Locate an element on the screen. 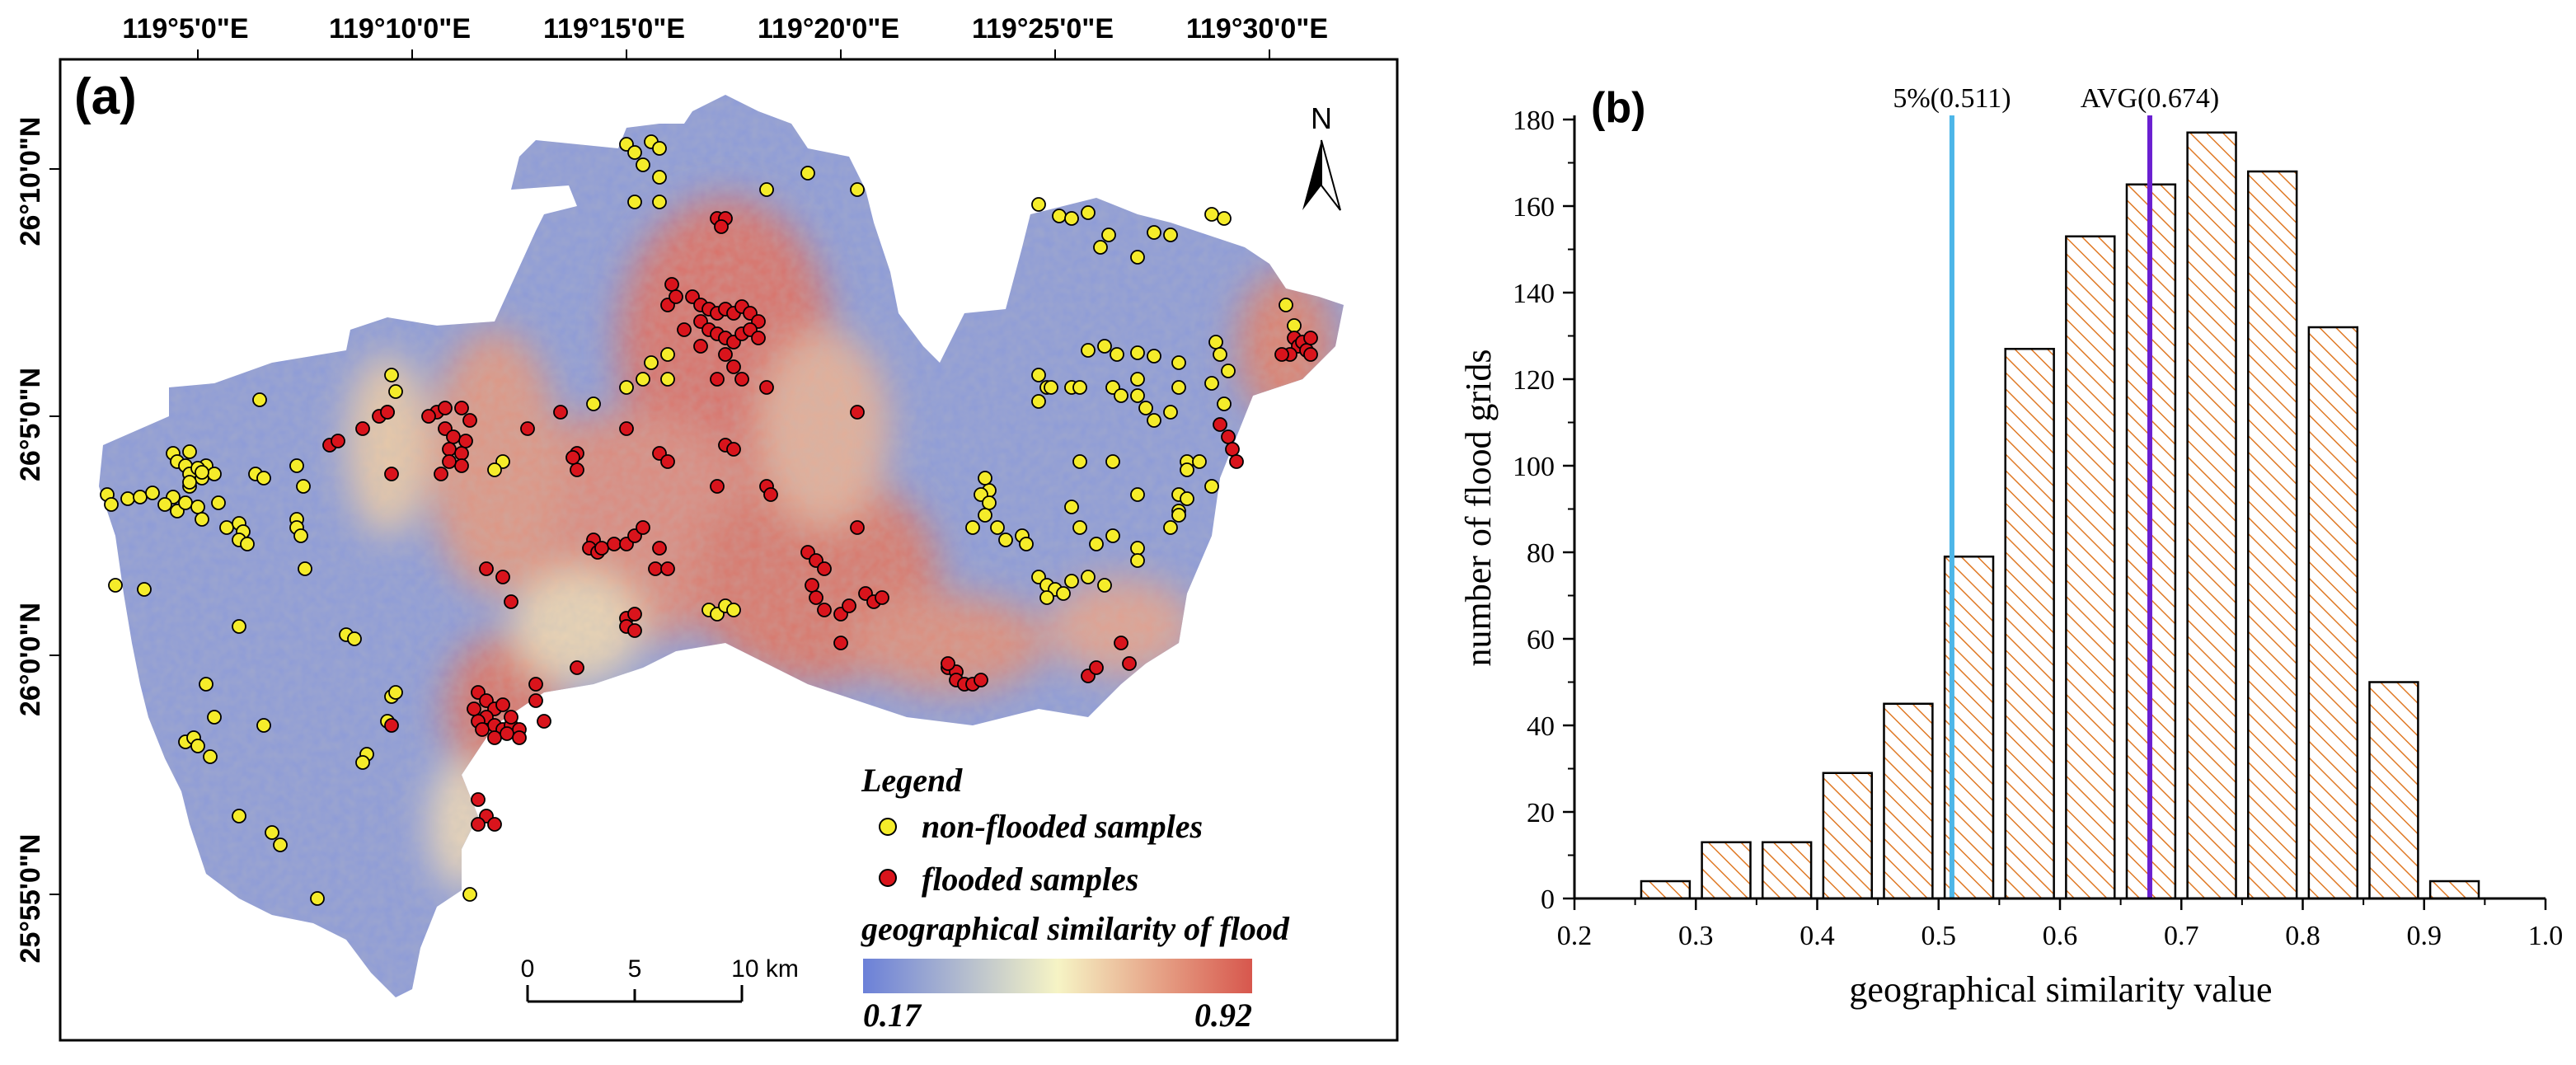 This screenshot has height=1065, width=2576. x-tick-label: 0.2 is located at coordinates (1575, 936).